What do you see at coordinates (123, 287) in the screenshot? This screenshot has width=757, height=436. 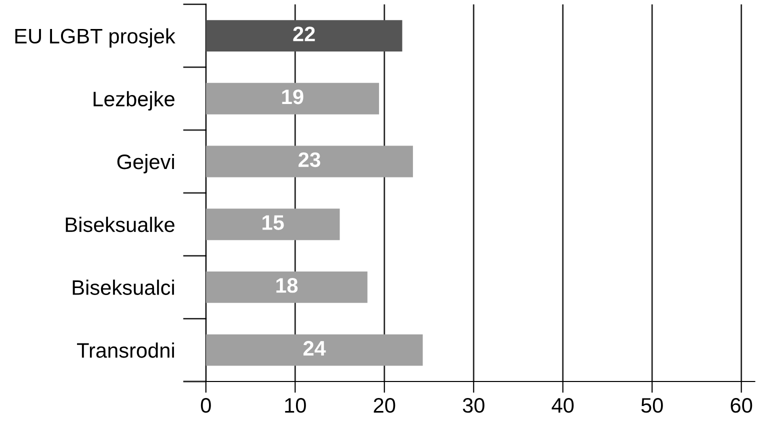 I see `y-tick-label: Biseksualci` at bounding box center [123, 287].